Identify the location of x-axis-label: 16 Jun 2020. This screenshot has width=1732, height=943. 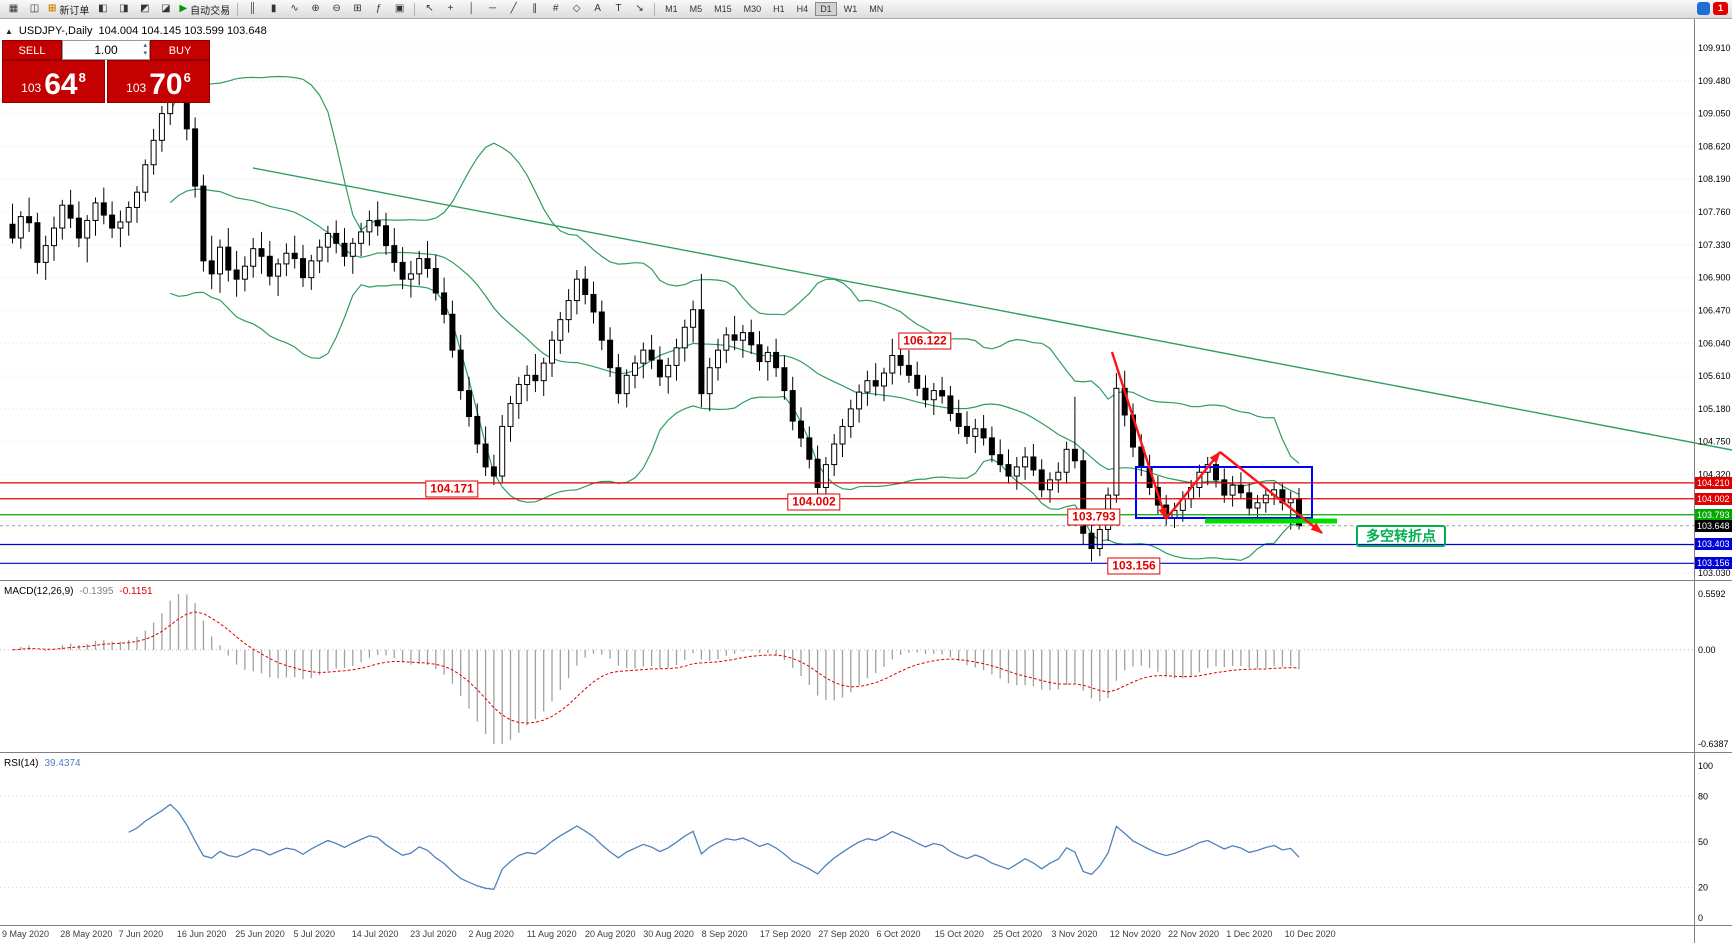
(202, 934).